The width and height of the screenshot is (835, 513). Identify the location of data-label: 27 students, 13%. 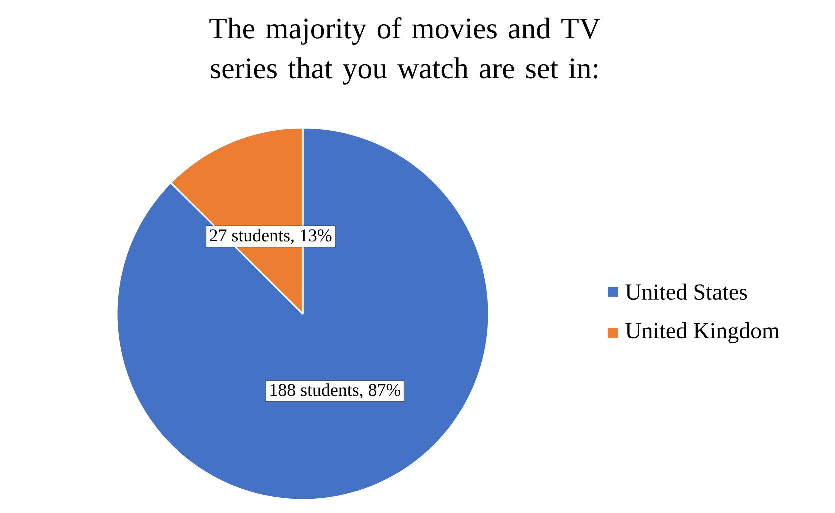
(271, 236).